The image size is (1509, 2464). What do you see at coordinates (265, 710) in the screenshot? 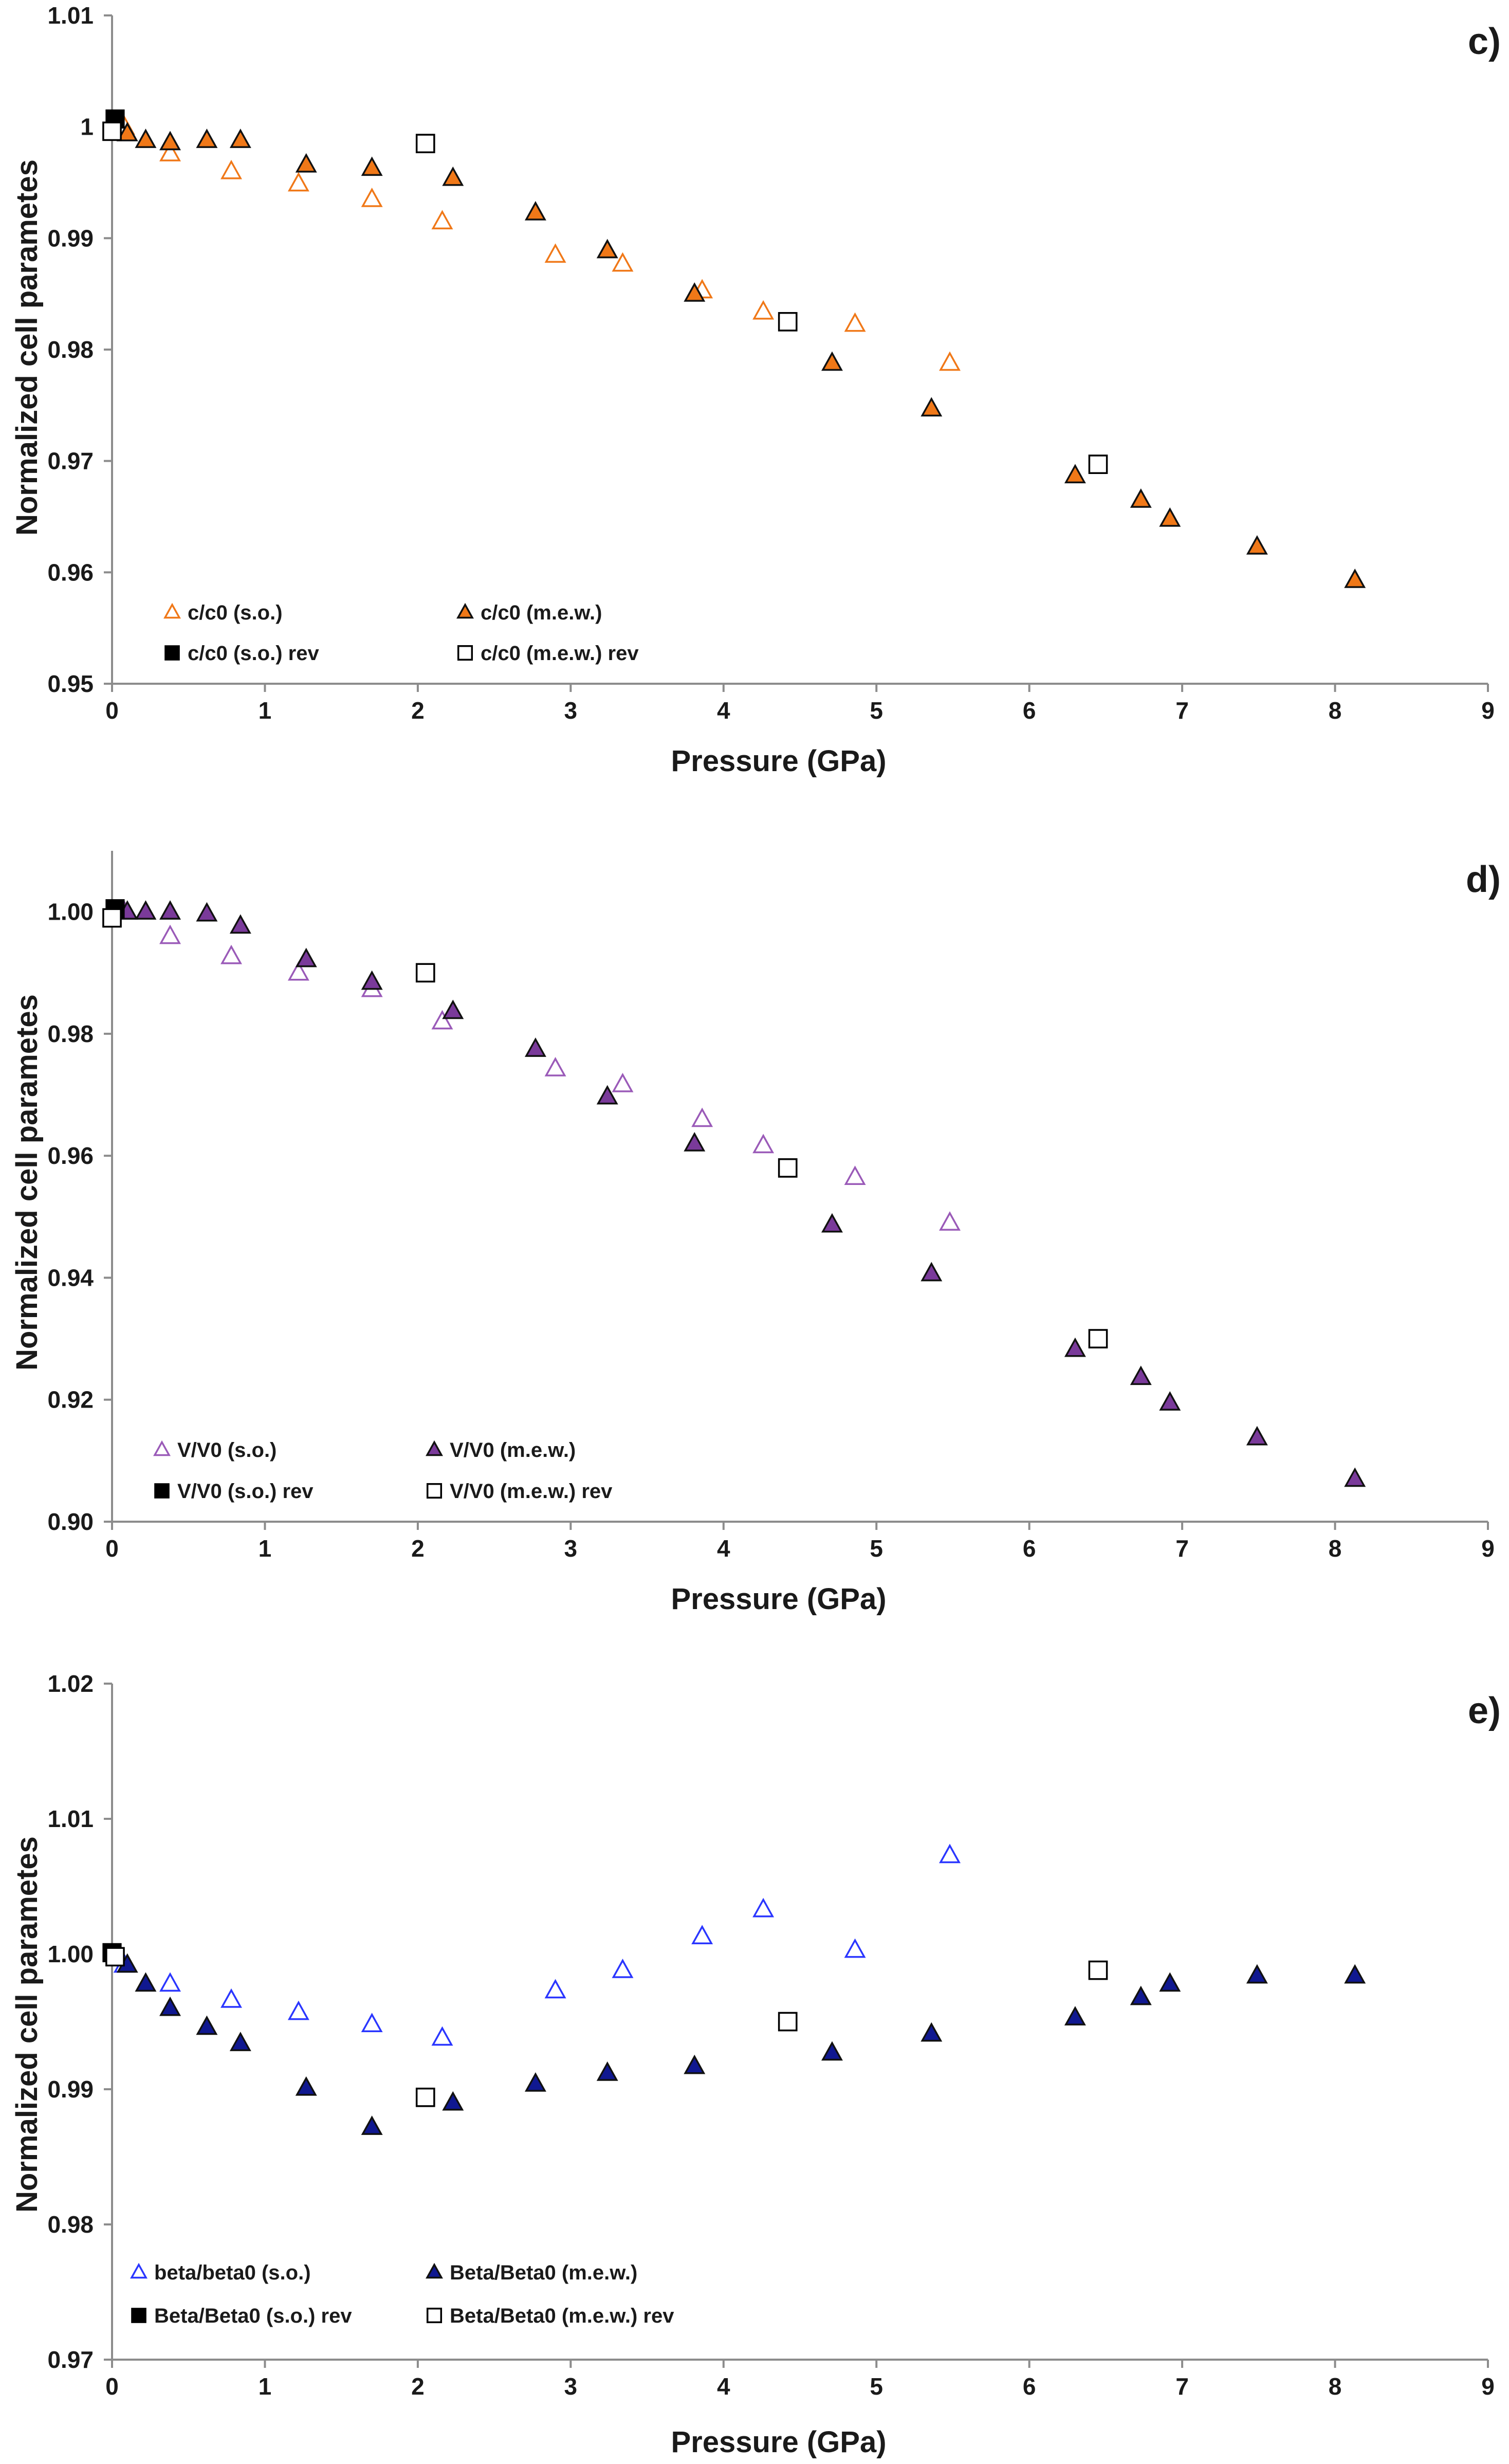
I see `x-tick-label-c-1: 1` at bounding box center [265, 710].